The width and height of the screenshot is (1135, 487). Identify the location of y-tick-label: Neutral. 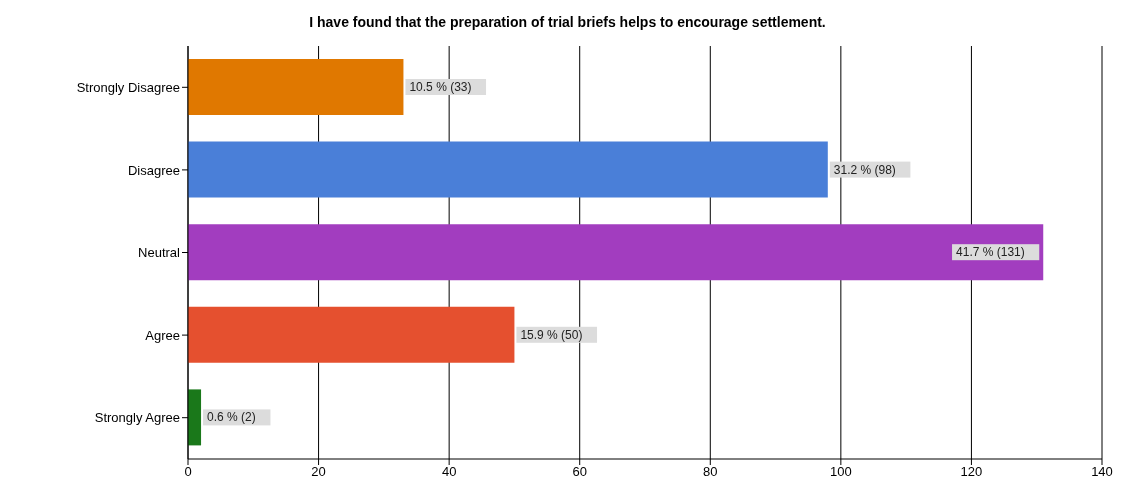
(159, 253).